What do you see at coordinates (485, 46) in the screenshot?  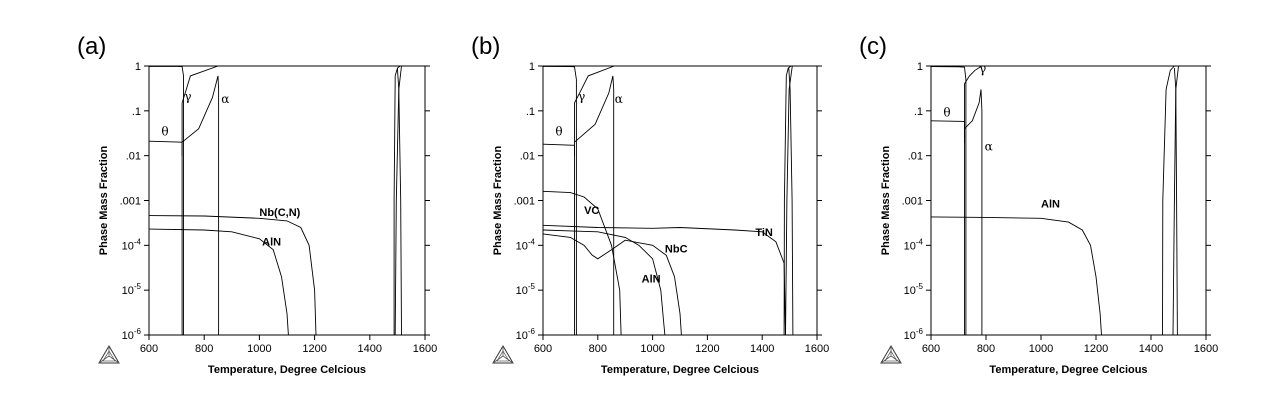 I see `panel-label: (b)` at bounding box center [485, 46].